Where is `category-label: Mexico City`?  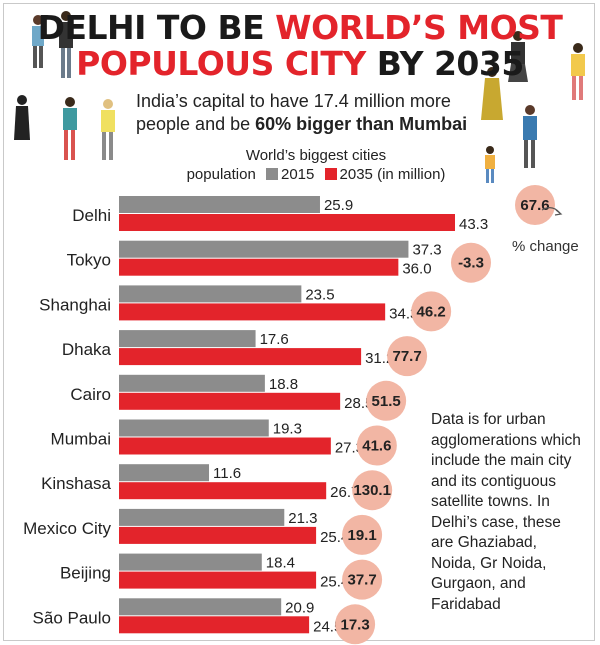 category-label: Mexico City is located at coordinates (67, 528).